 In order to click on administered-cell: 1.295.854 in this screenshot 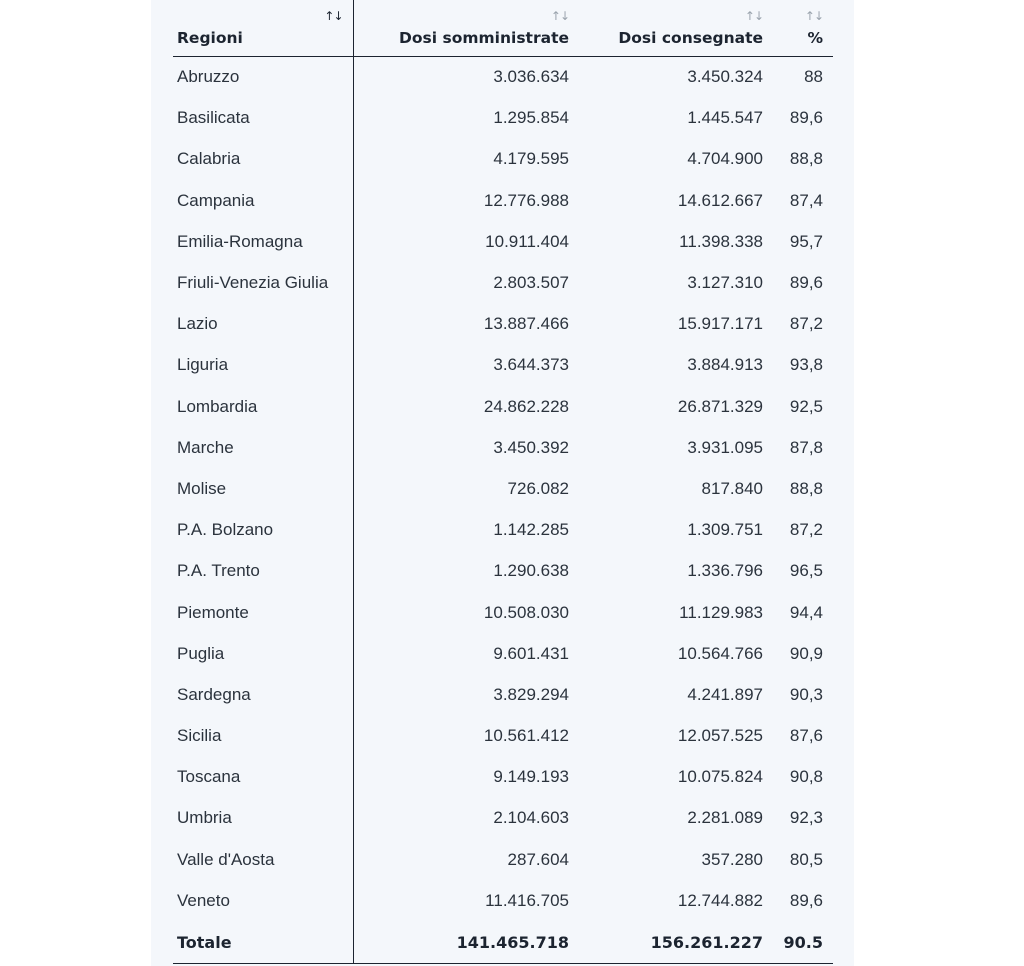, I will do `click(531, 118)`.